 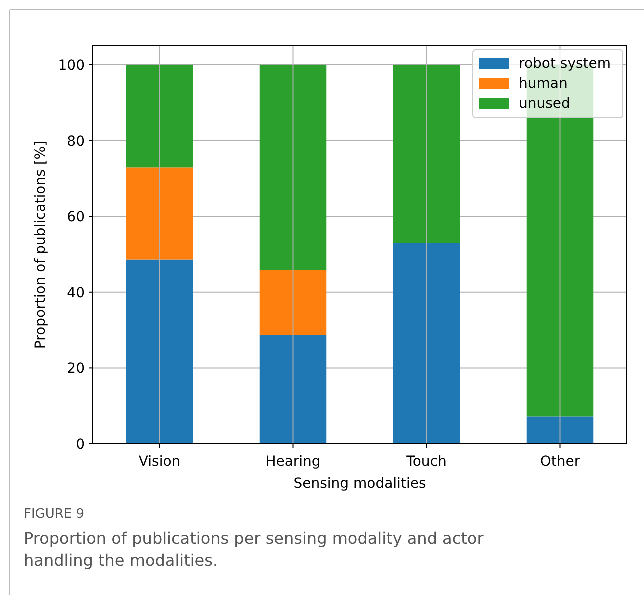 What do you see at coordinates (543, 84) in the screenshot?
I see `legend-label: human` at bounding box center [543, 84].